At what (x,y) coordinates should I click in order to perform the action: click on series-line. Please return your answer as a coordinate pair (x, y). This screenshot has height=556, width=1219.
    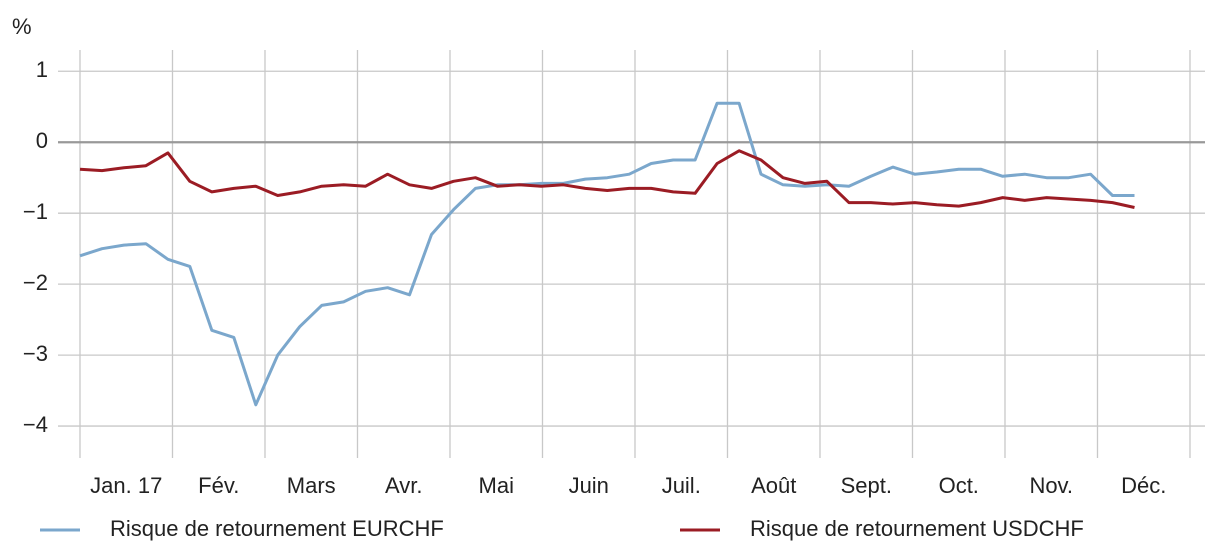
    Looking at the image, I should click on (607, 179).